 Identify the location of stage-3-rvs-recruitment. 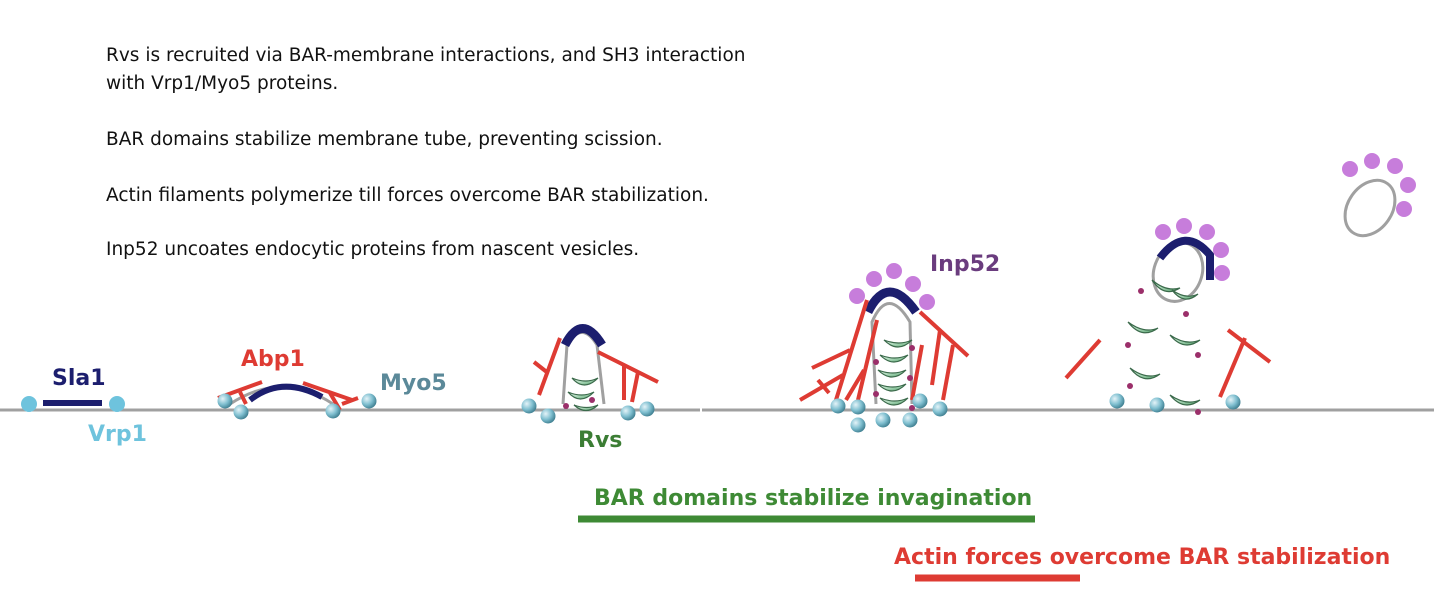
(590, 374).